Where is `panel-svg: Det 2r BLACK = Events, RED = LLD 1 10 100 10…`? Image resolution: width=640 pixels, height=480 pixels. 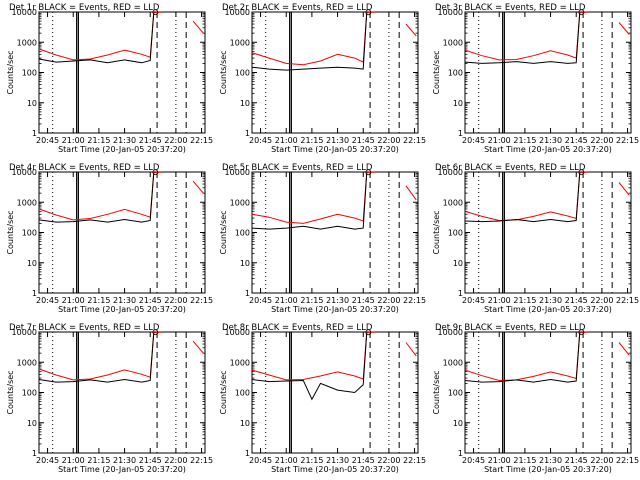
panel-svg: Det 2r BLACK = Events, RED = LLD 1 10 100 10… is located at coordinates (322, 78).